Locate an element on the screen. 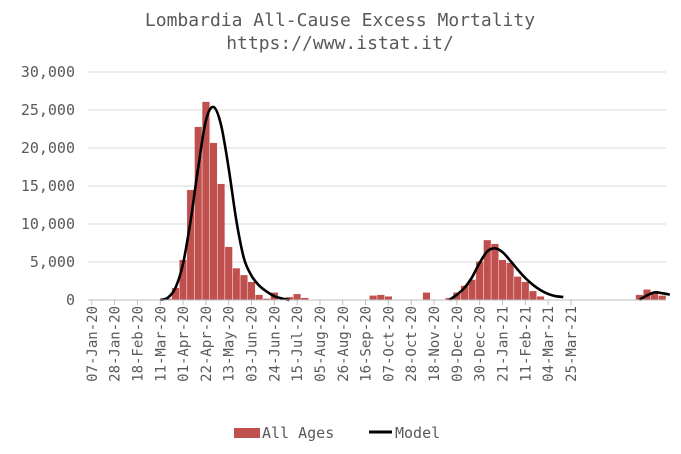  x-tick-label: 28-Jan-20 is located at coordinates (116, 344).